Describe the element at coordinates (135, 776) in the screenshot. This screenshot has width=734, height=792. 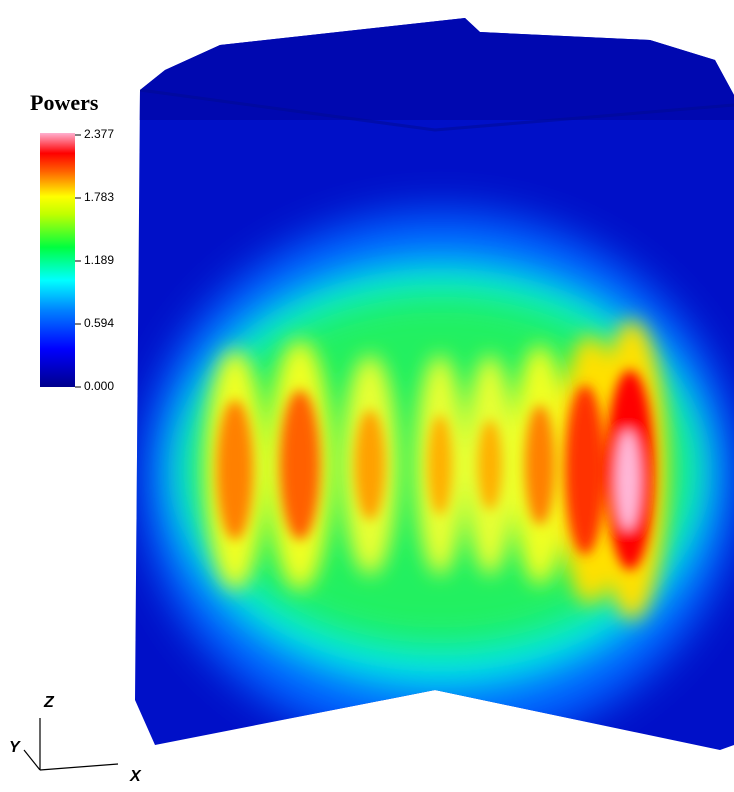
I see `axis-x: X` at that location.